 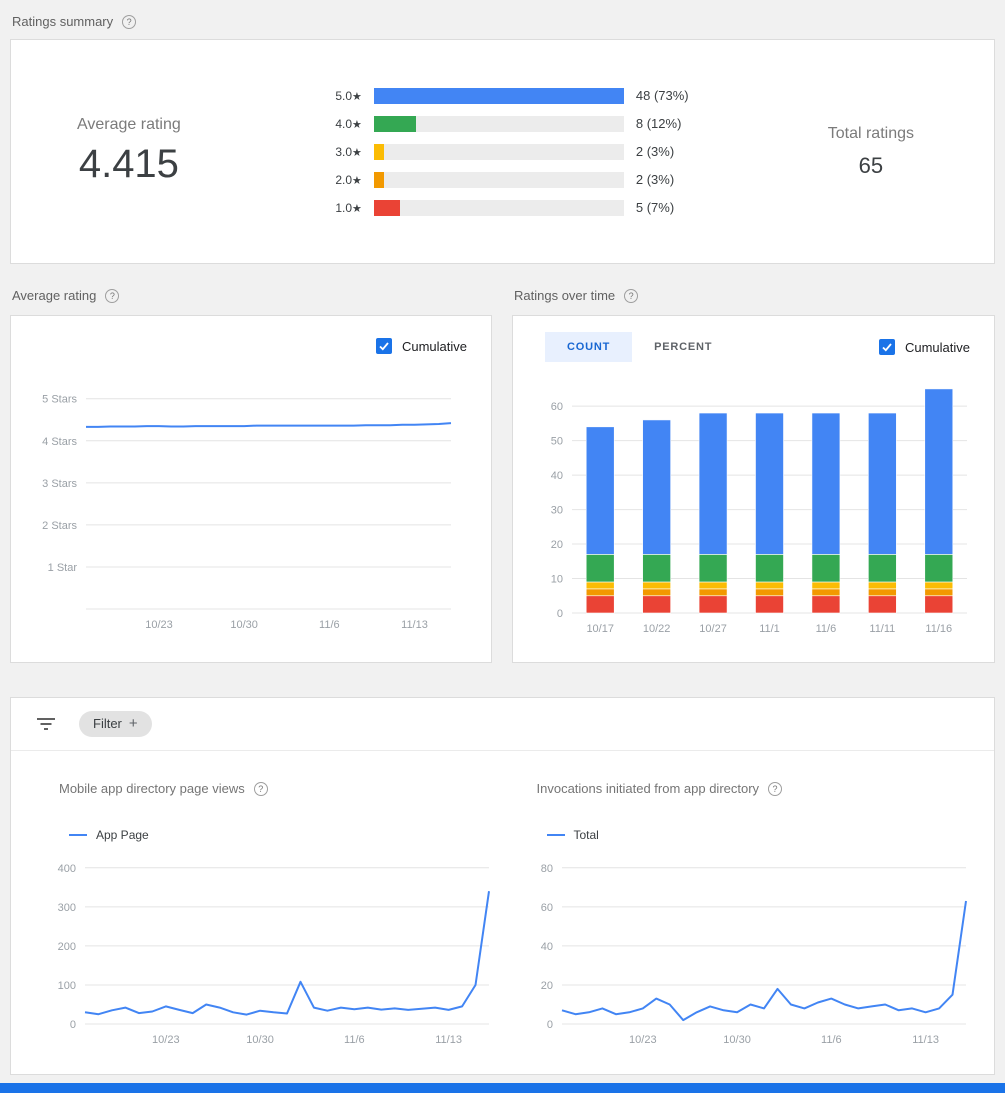 I want to click on svg-text: 300, so click(x=66, y=908).